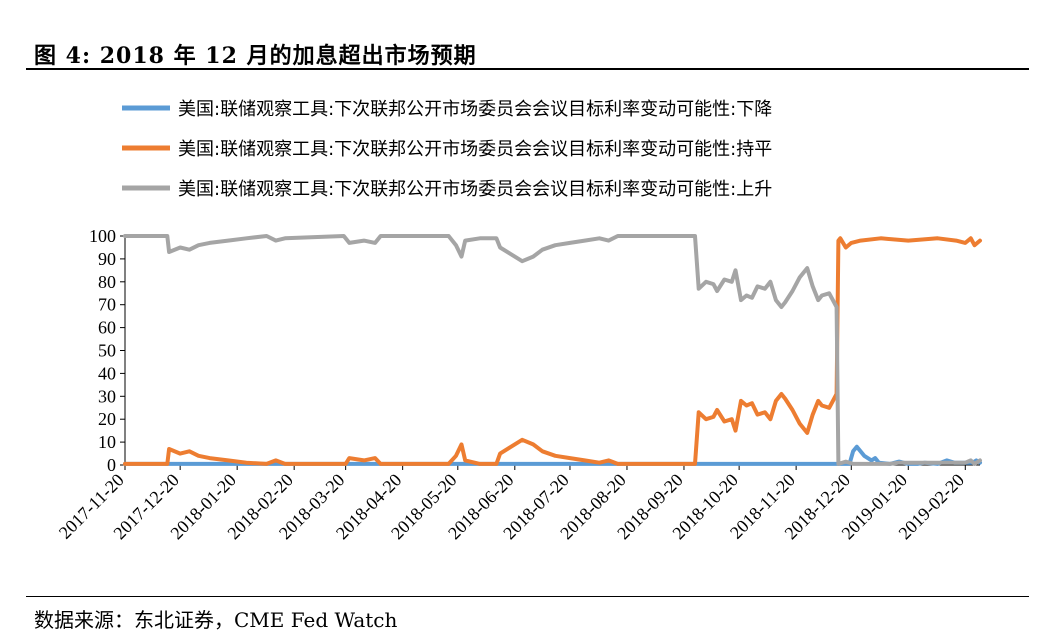  I want to click on y-tick-label: 50, so click(107, 351).